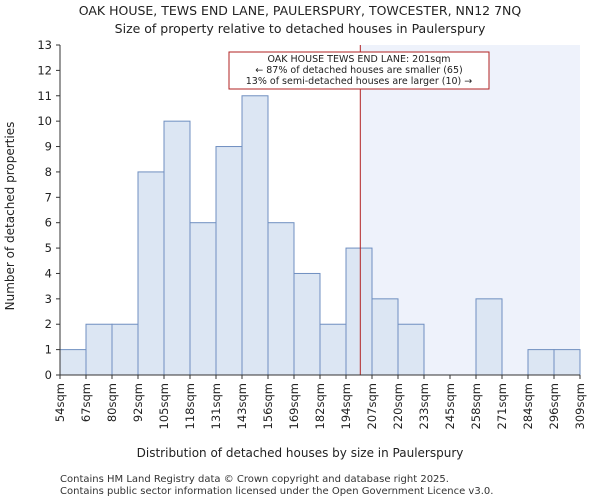 The image size is (600, 500). I want to click on x-tick-label: 182sqm, so click(320, 406).